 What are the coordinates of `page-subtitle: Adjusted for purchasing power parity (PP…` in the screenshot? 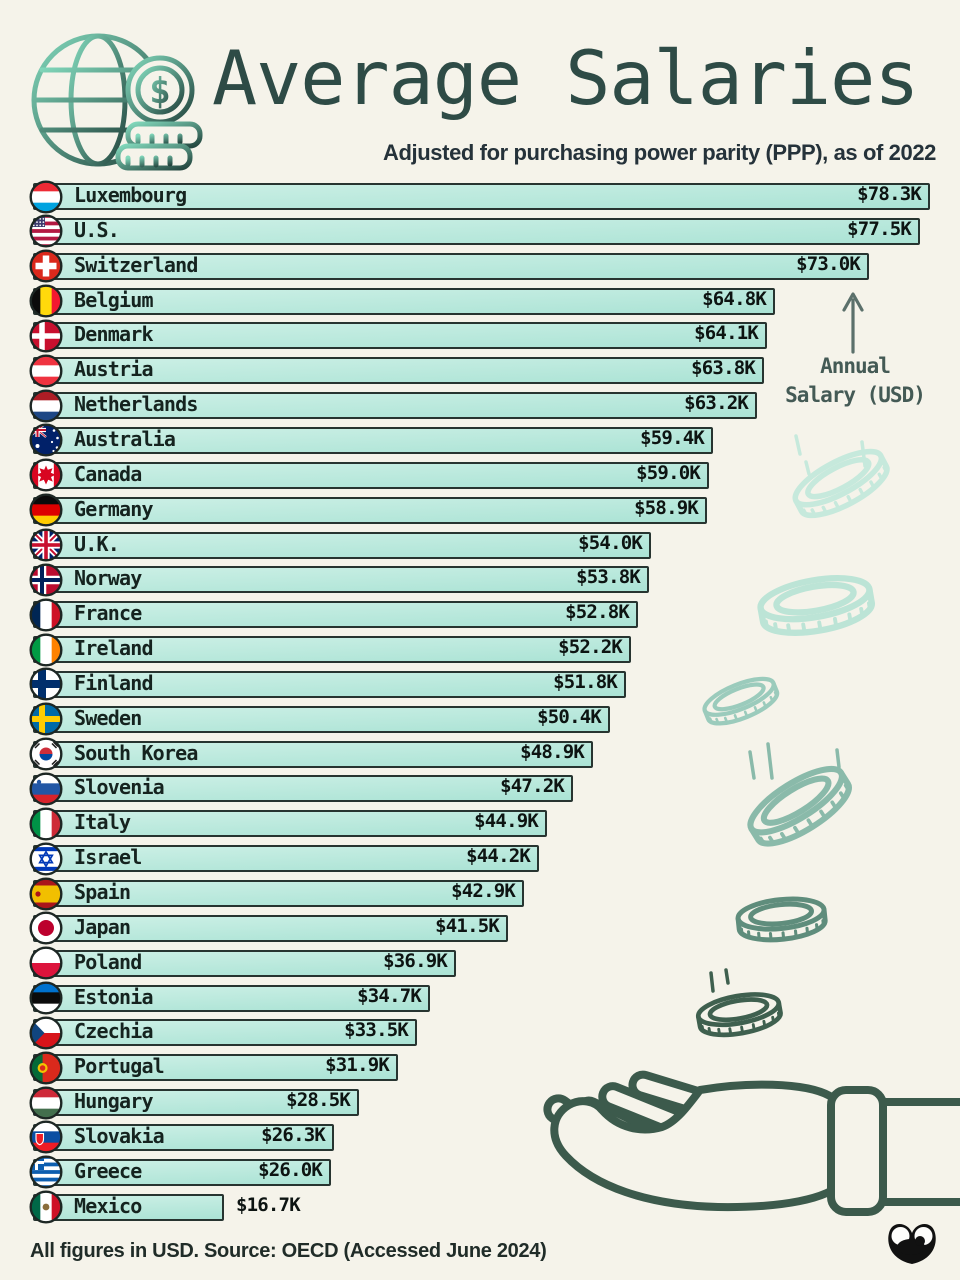 It's located at (659, 152).